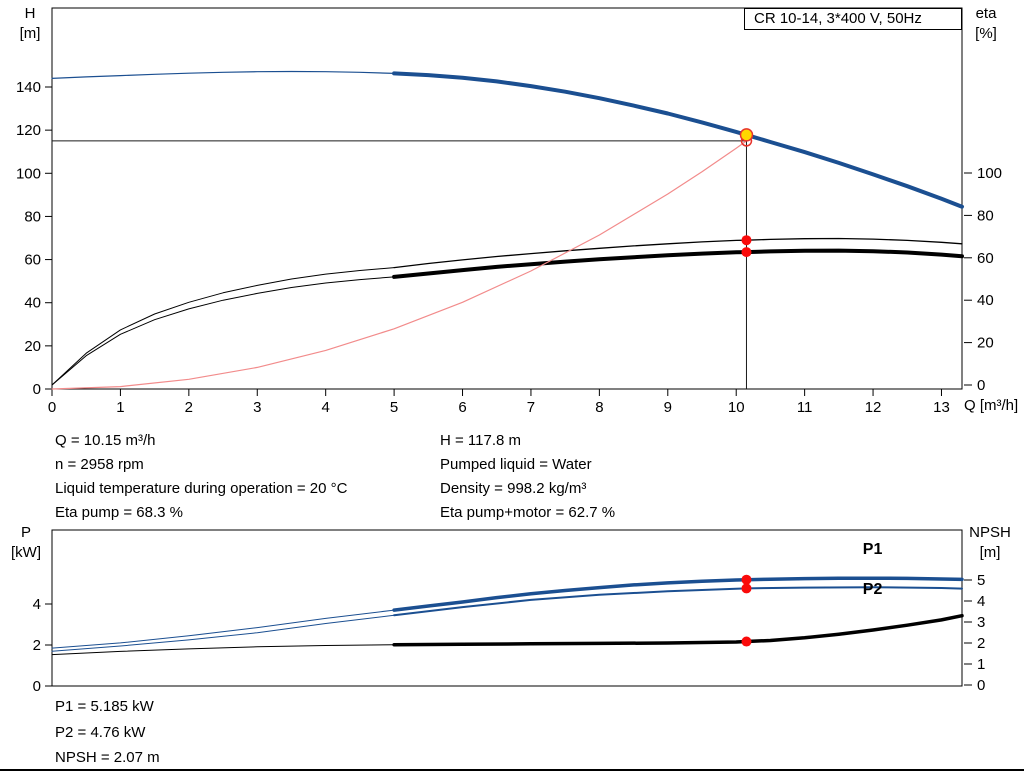 The width and height of the screenshot is (1024, 781). Describe the element at coordinates (105, 440) in the screenshot. I see `info-line-q: Q = 10.15 m³/h` at that location.